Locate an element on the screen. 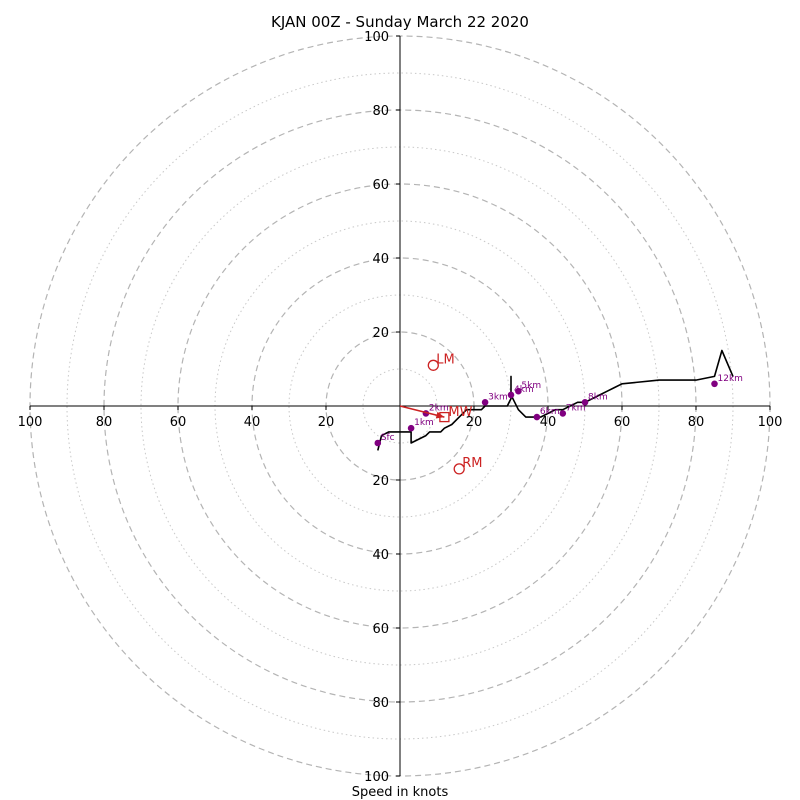 This screenshot has height=800, width=800. height-label-12km: 12km is located at coordinates (730, 379).